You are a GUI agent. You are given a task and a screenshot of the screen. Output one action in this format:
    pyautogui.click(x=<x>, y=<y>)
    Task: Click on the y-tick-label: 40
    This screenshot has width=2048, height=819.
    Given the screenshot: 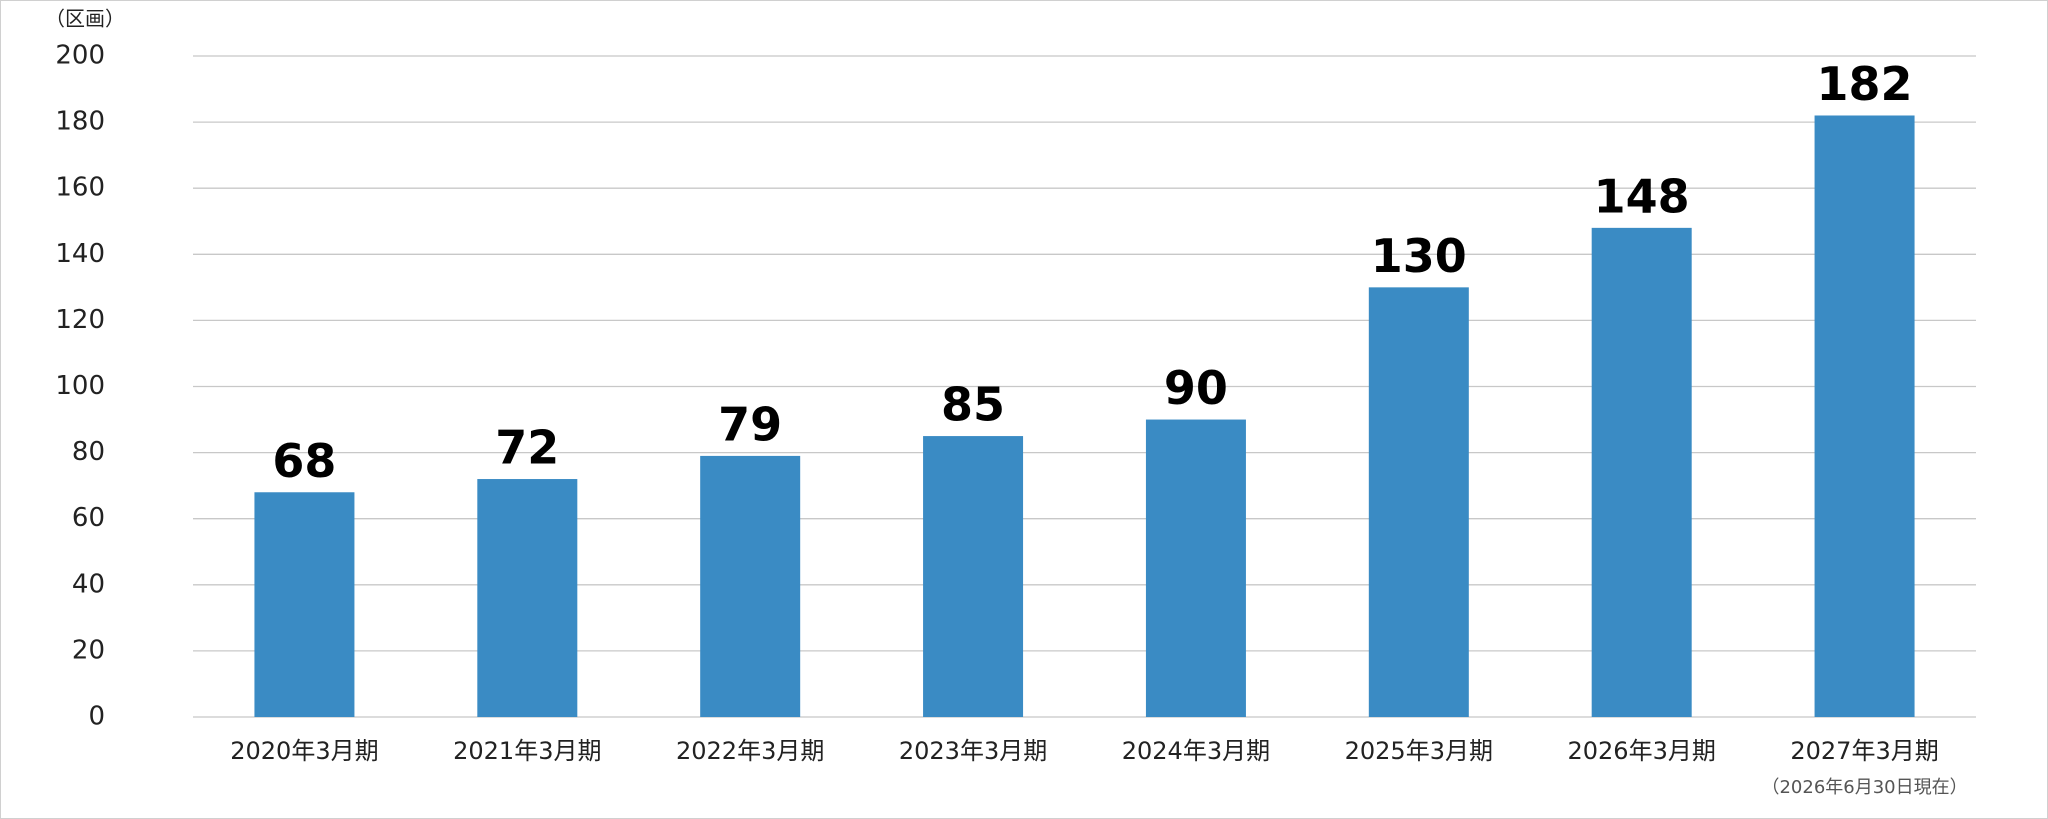 What is the action you would take?
    pyautogui.click(x=88, y=584)
    